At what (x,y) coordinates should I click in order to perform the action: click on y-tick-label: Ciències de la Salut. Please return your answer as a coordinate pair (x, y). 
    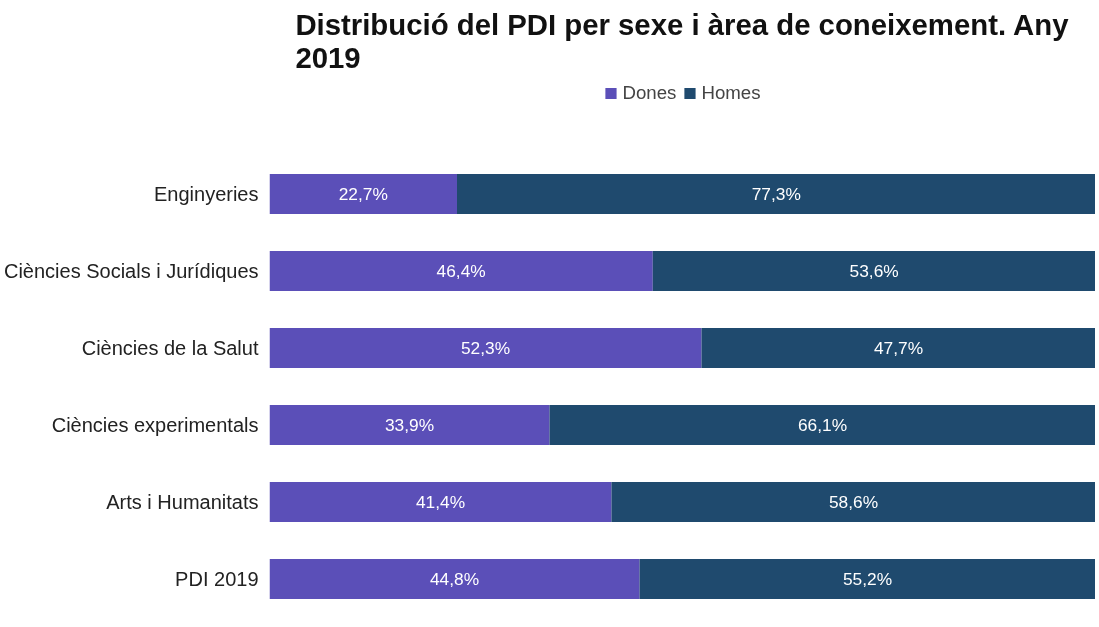
    Looking at the image, I should click on (170, 348).